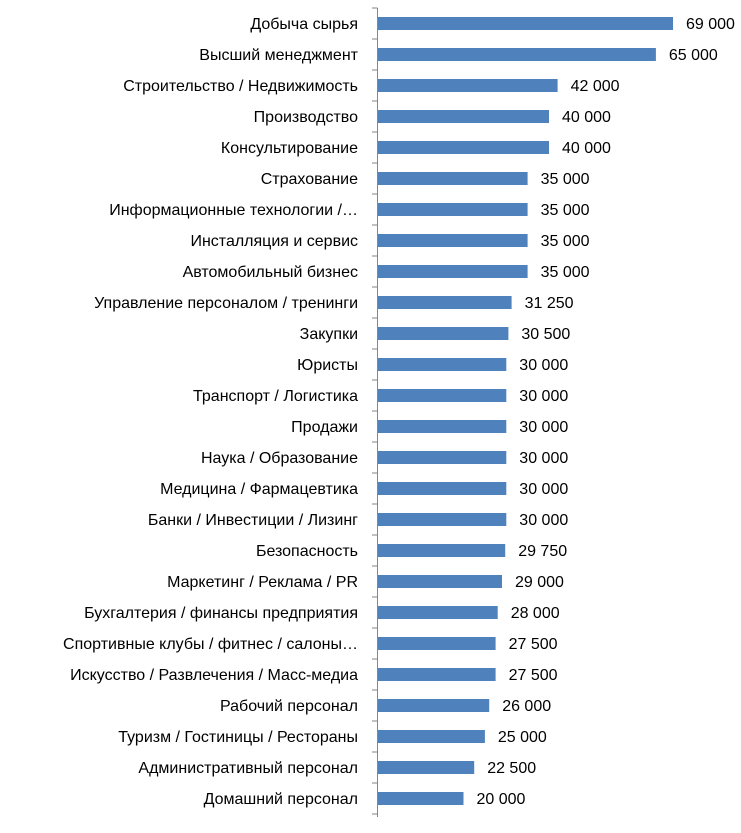 The image size is (741, 833). Describe the element at coordinates (549, 303) in the screenshot. I see `value-label: 31 250` at that location.